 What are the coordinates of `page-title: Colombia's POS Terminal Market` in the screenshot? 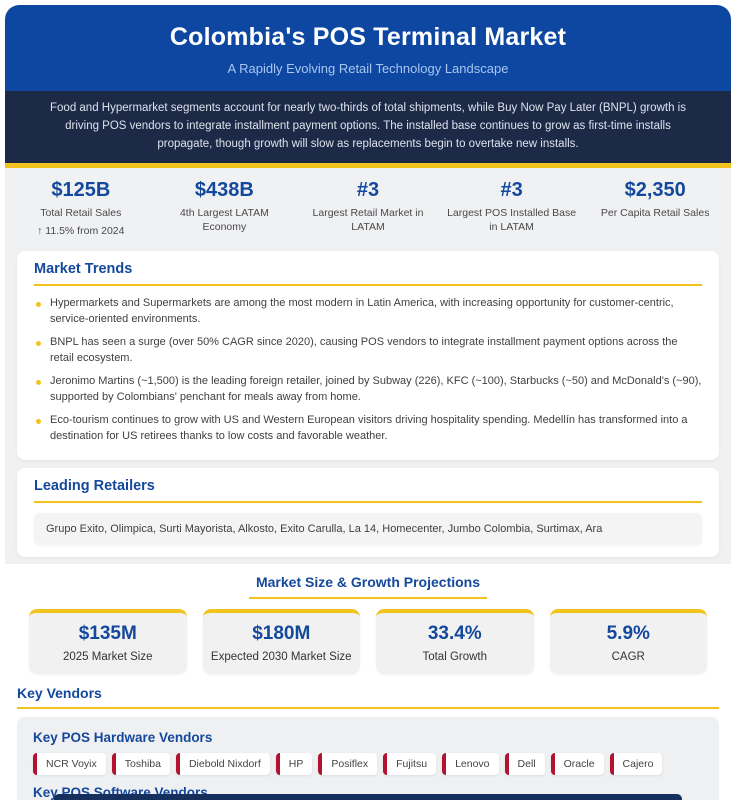 It's located at (368, 37).